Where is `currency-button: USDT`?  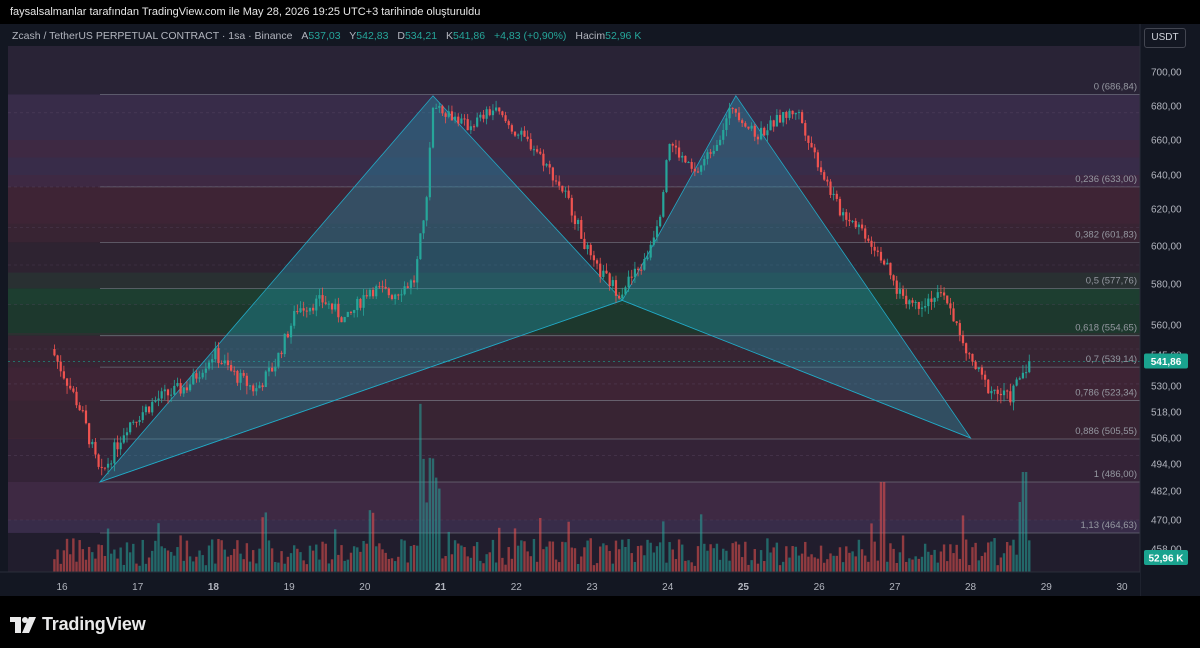
currency-button: USDT is located at coordinates (1165, 38).